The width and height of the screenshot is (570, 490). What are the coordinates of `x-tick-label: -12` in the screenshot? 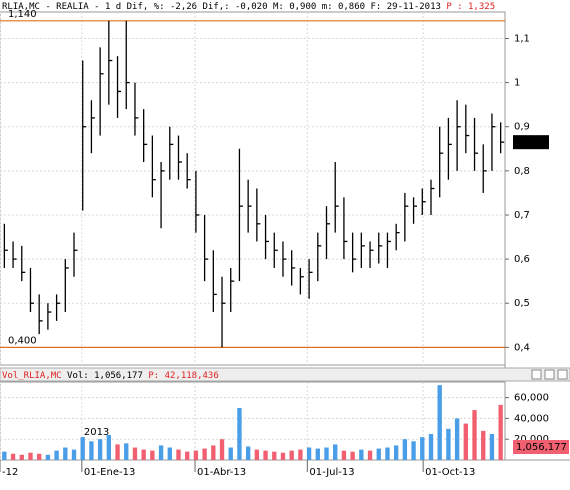 It's located at (10, 472).